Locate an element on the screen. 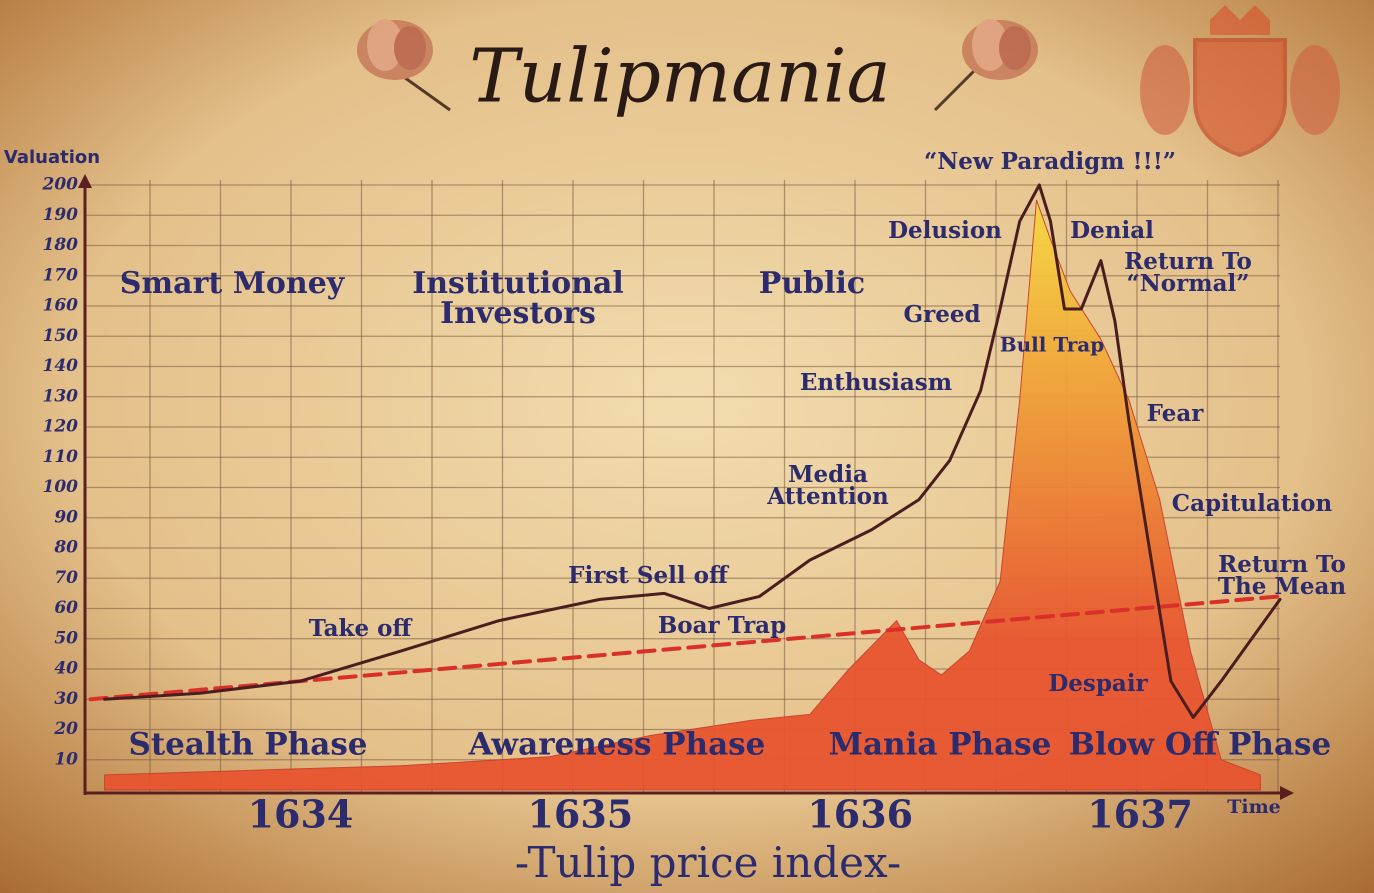 This screenshot has width=1374, height=893. annotation: Delusion is located at coordinates (945, 230).